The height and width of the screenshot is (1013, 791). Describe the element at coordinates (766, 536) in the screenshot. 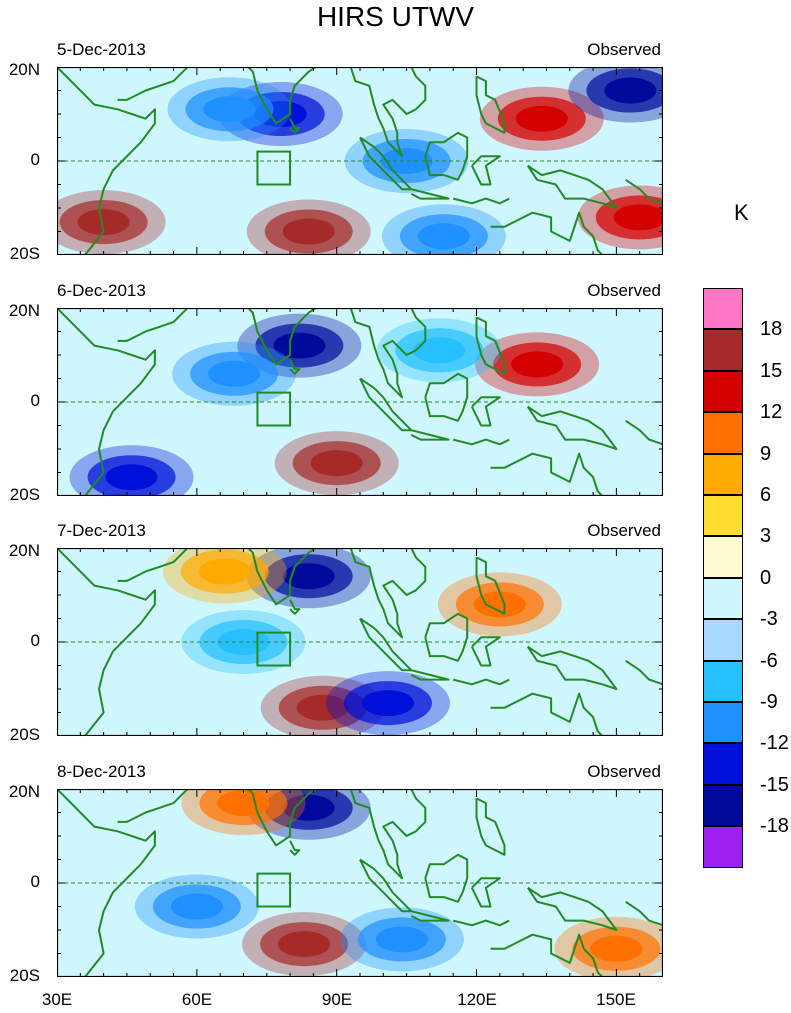

I see `colorbar-level-label: 3` at that location.